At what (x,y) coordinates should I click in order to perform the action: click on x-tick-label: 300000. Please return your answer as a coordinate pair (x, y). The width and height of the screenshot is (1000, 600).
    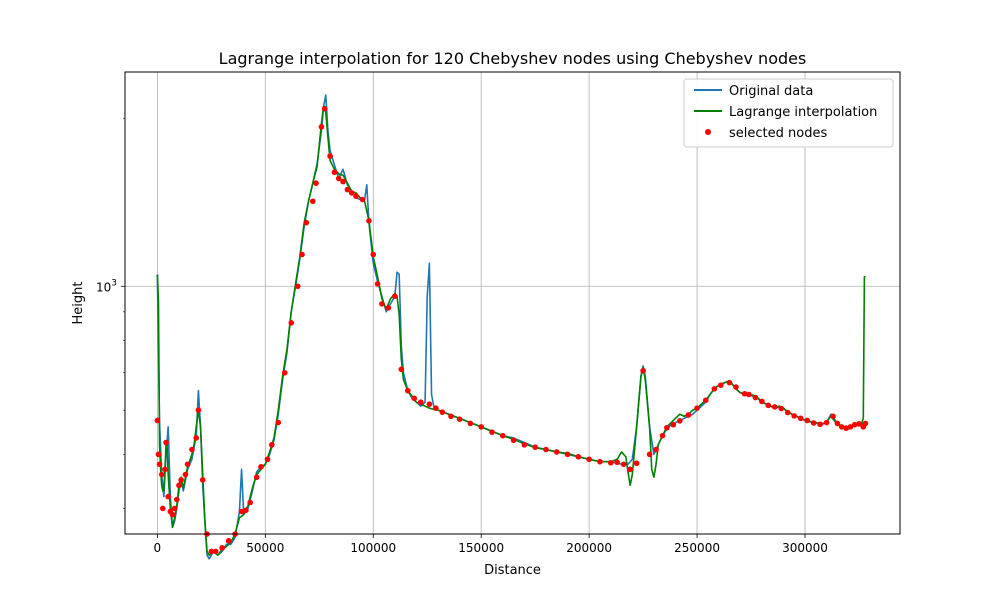
    Looking at the image, I should click on (805, 548).